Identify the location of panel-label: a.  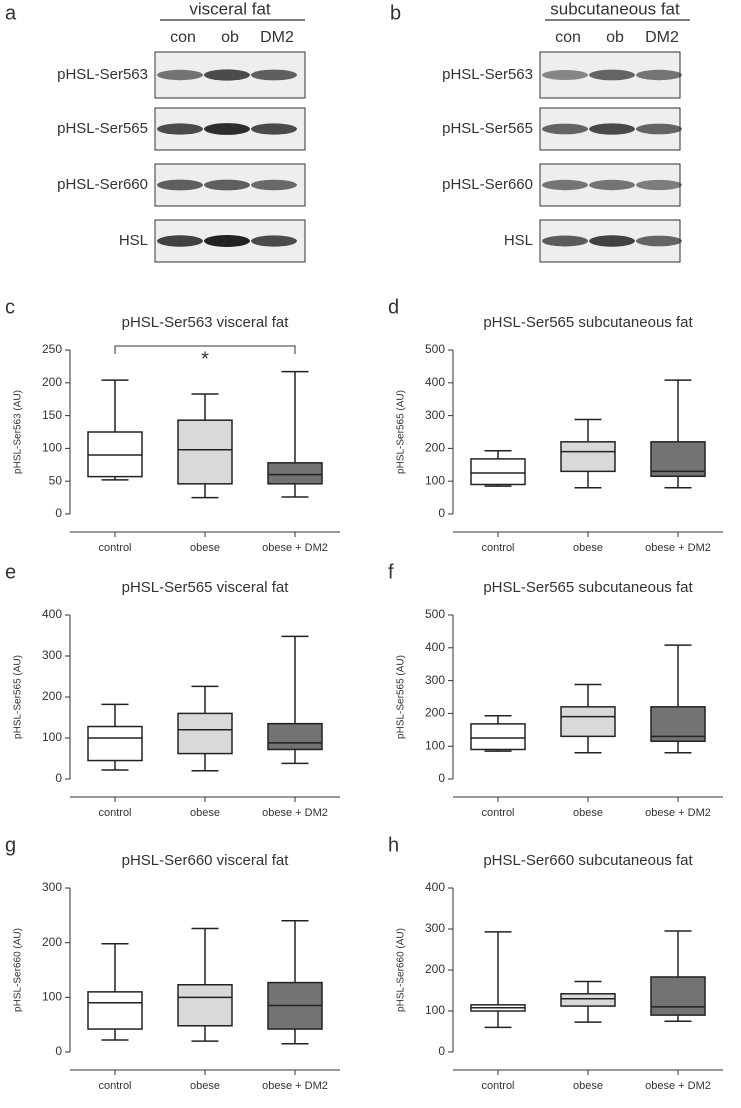
(11, 13).